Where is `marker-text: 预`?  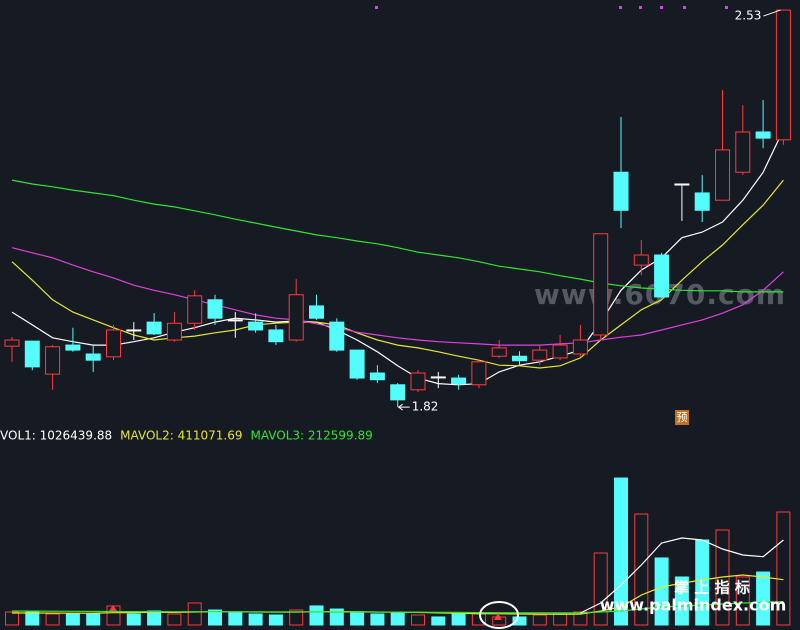 marker-text: 预 is located at coordinates (682, 417).